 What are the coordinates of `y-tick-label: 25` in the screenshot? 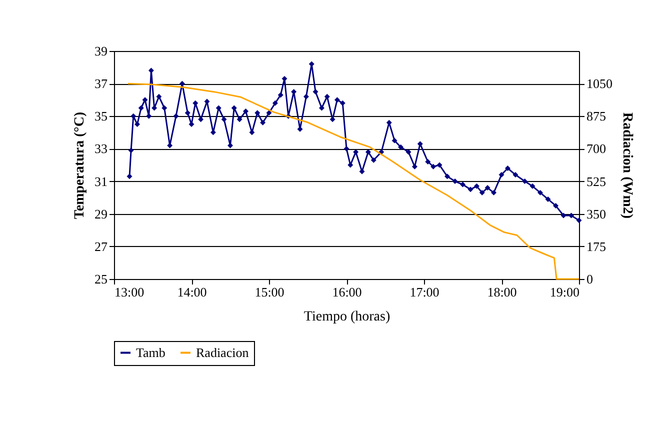 It's located at (101, 279).